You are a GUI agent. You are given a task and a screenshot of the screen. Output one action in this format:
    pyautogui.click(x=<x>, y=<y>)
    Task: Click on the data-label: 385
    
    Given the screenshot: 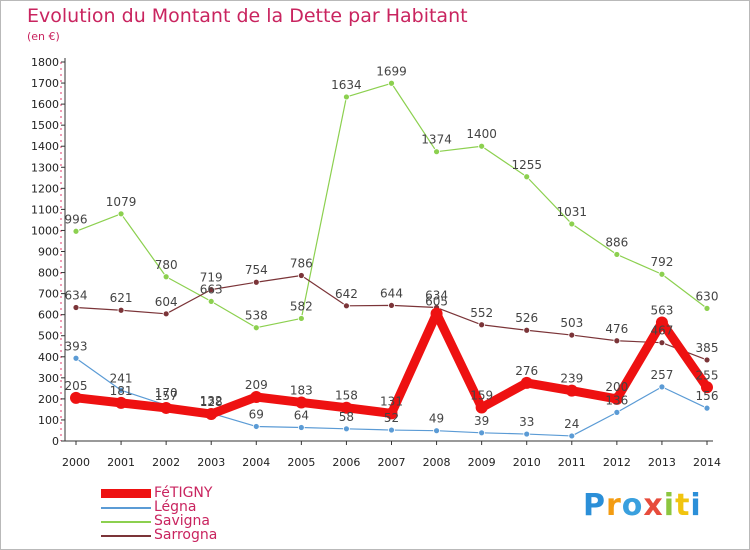 What is the action you would take?
    pyautogui.click(x=707, y=348)
    